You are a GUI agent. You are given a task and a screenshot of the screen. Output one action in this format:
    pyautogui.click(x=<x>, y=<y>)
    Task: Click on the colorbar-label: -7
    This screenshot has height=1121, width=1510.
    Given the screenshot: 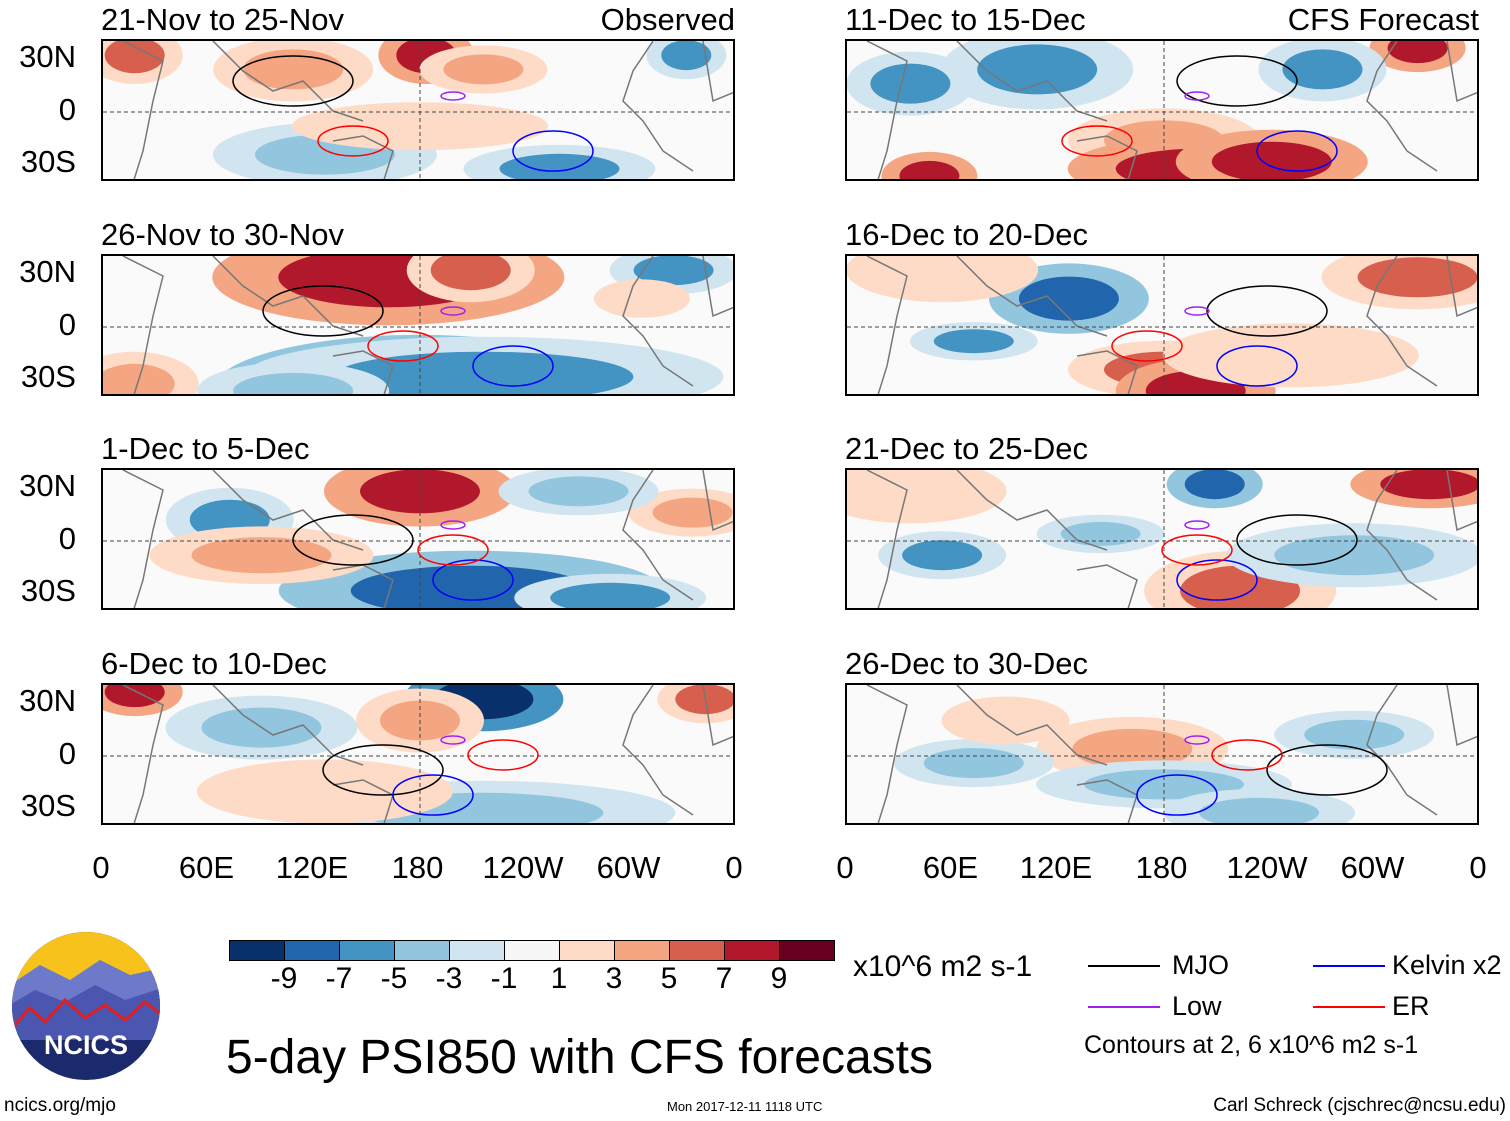 What is the action you would take?
    pyautogui.click(x=339, y=978)
    